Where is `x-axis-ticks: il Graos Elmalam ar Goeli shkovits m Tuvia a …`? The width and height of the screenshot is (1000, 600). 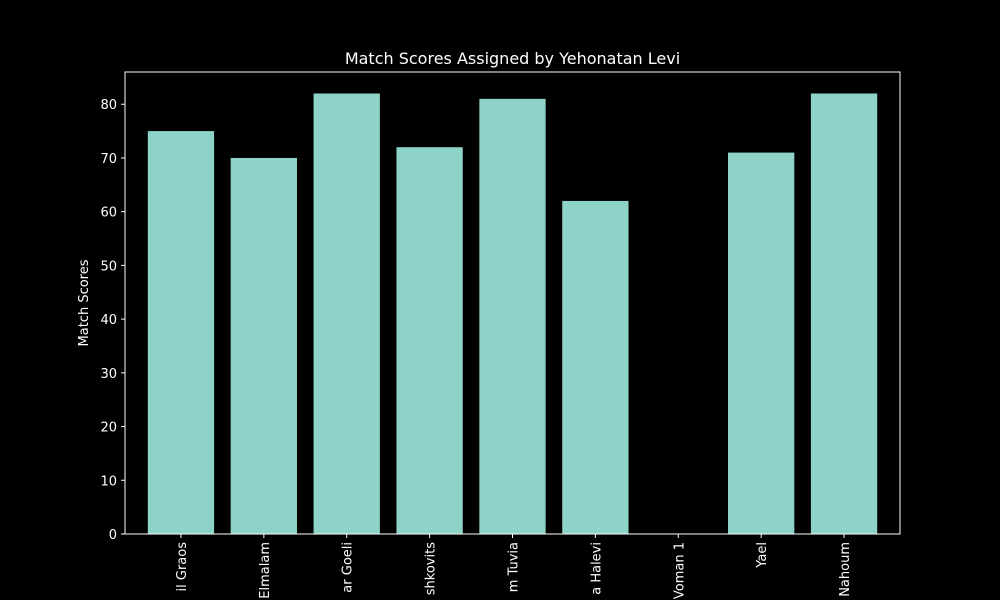
x-axis-ticks: il Graos Elmalam ar Goeli shkovits m Tuvia a … is located at coordinates (514, 566).